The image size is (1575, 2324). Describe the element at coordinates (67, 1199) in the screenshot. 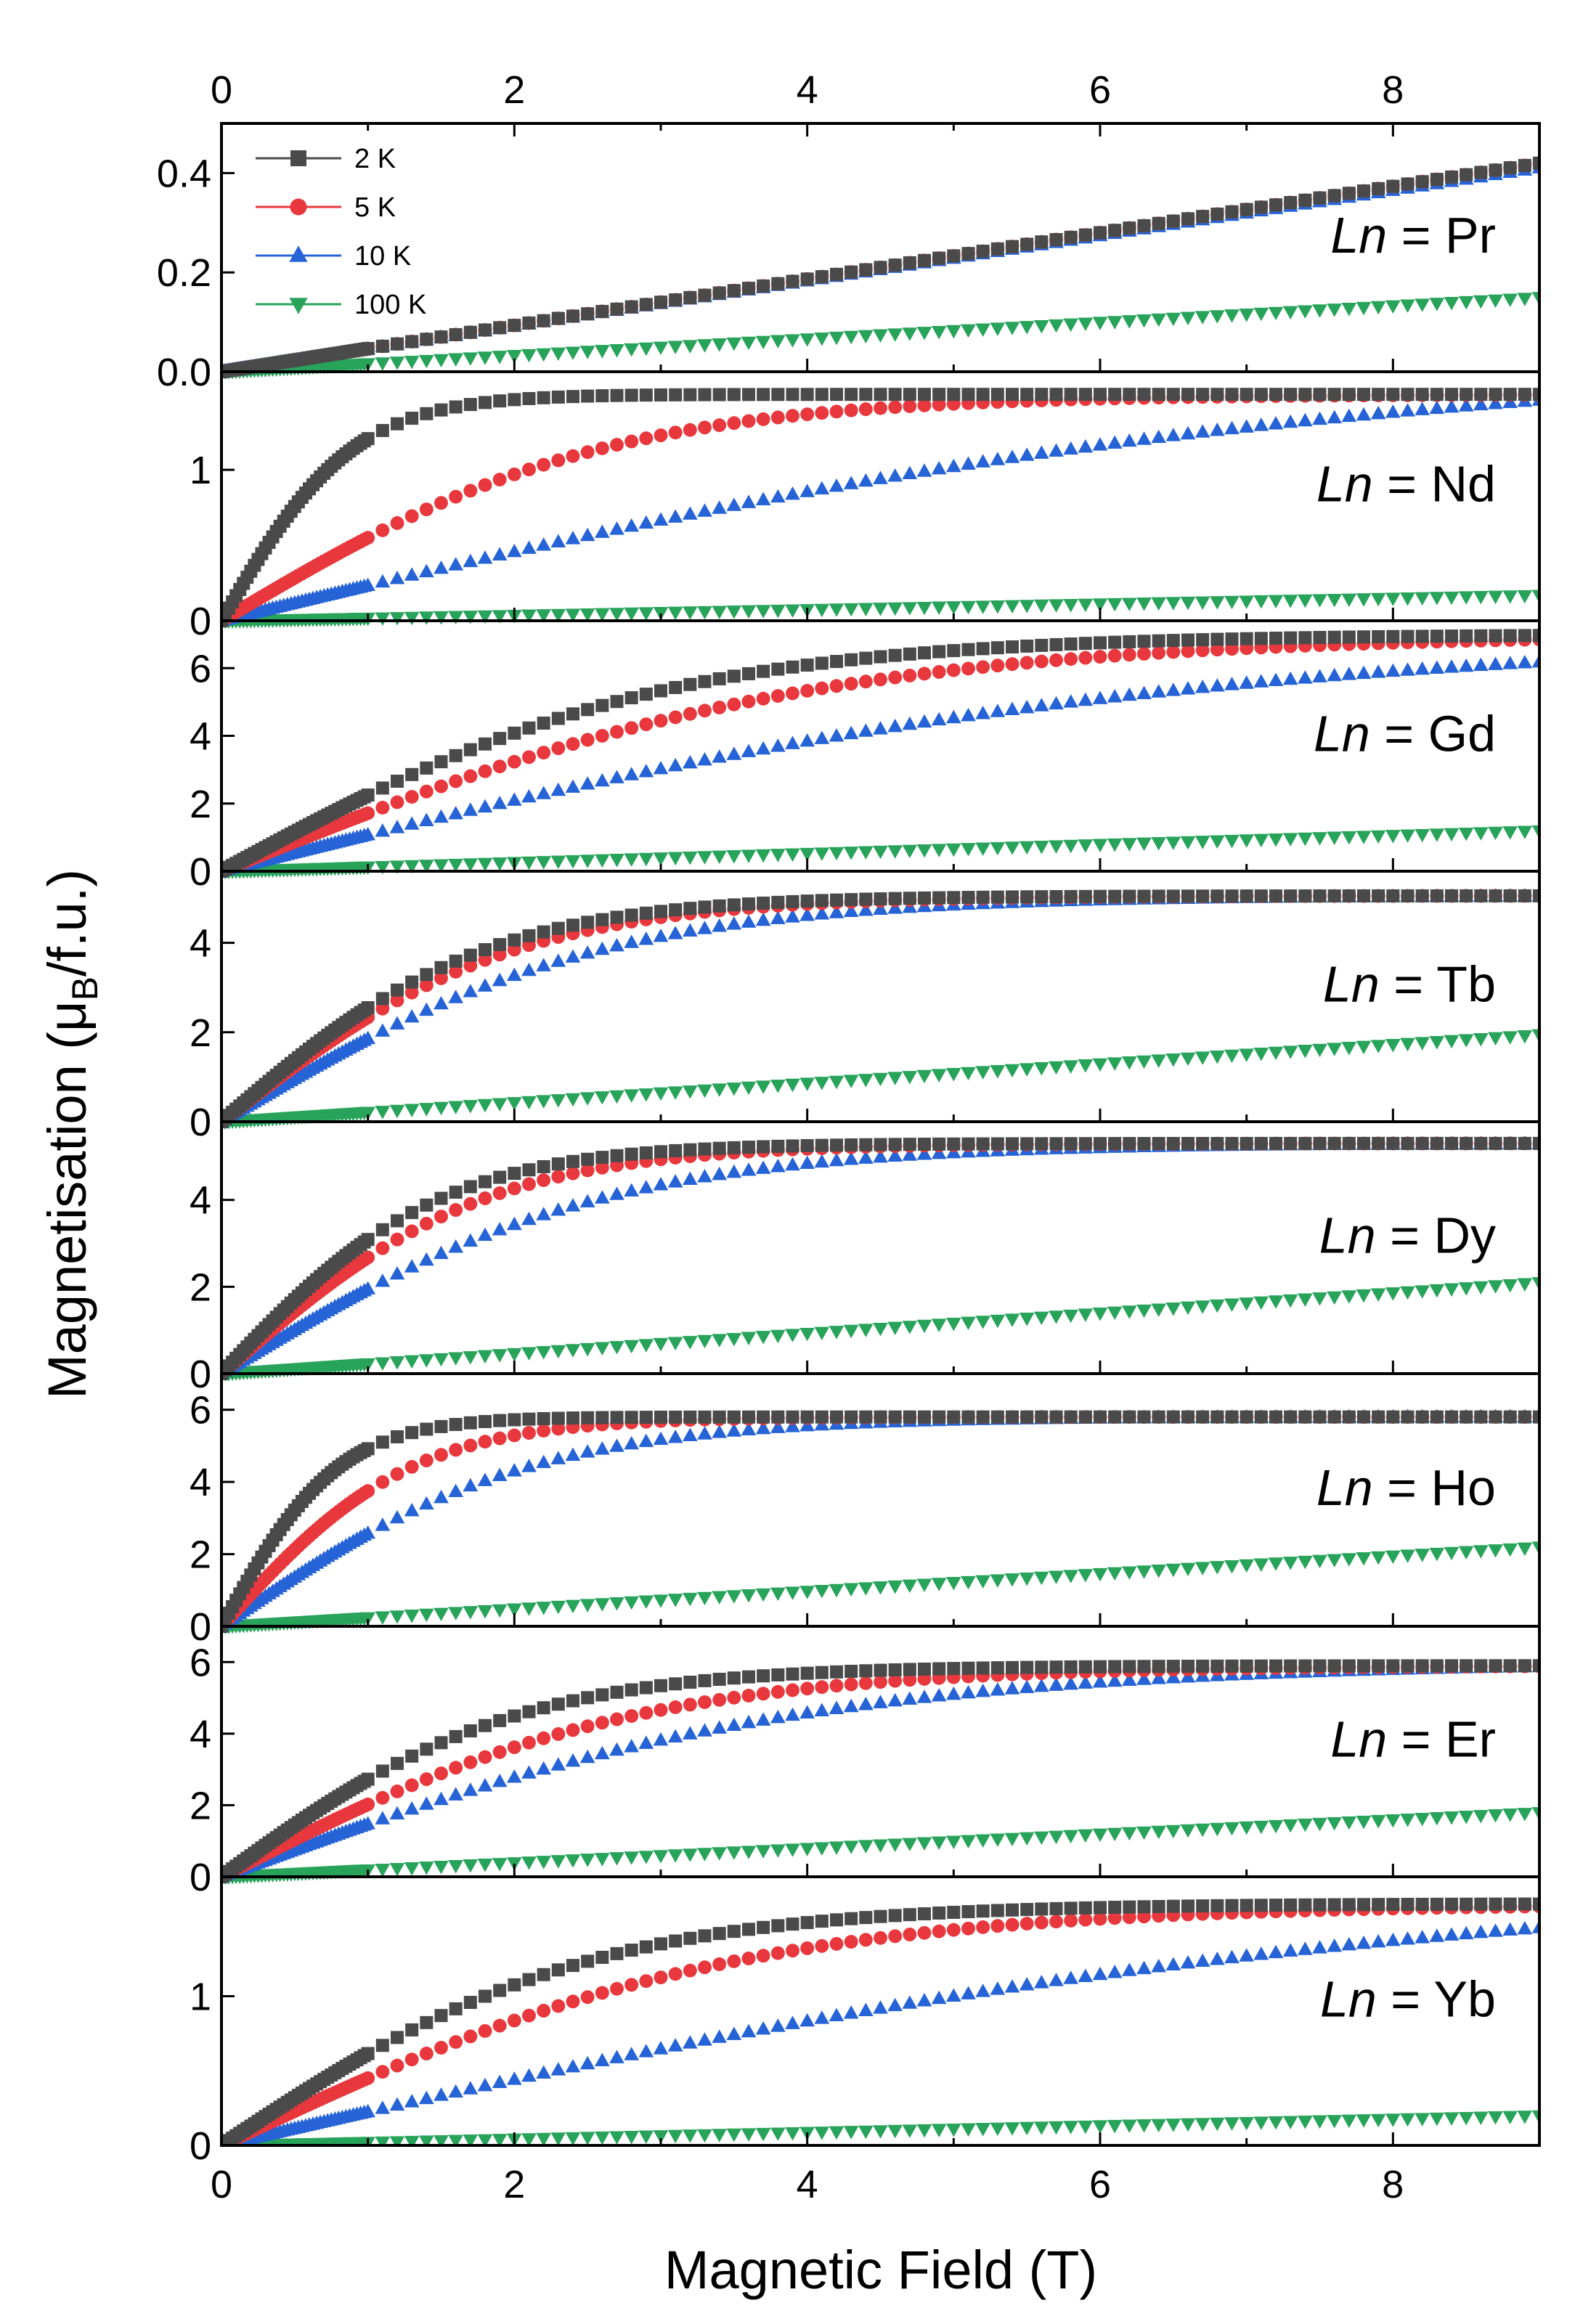

I see `y-axis-title-main: Magnetisation (μ` at that location.